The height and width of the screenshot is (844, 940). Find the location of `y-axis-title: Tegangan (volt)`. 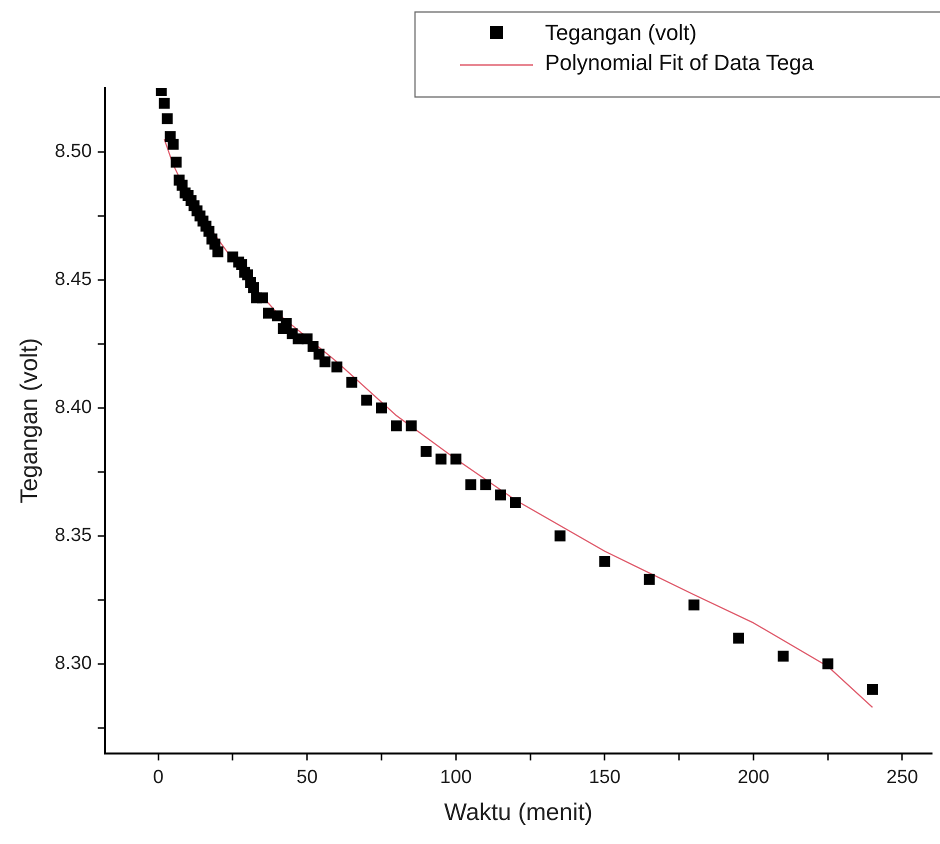

y-axis-title: Tegangan (volt) is located at coordinates (30, 421).